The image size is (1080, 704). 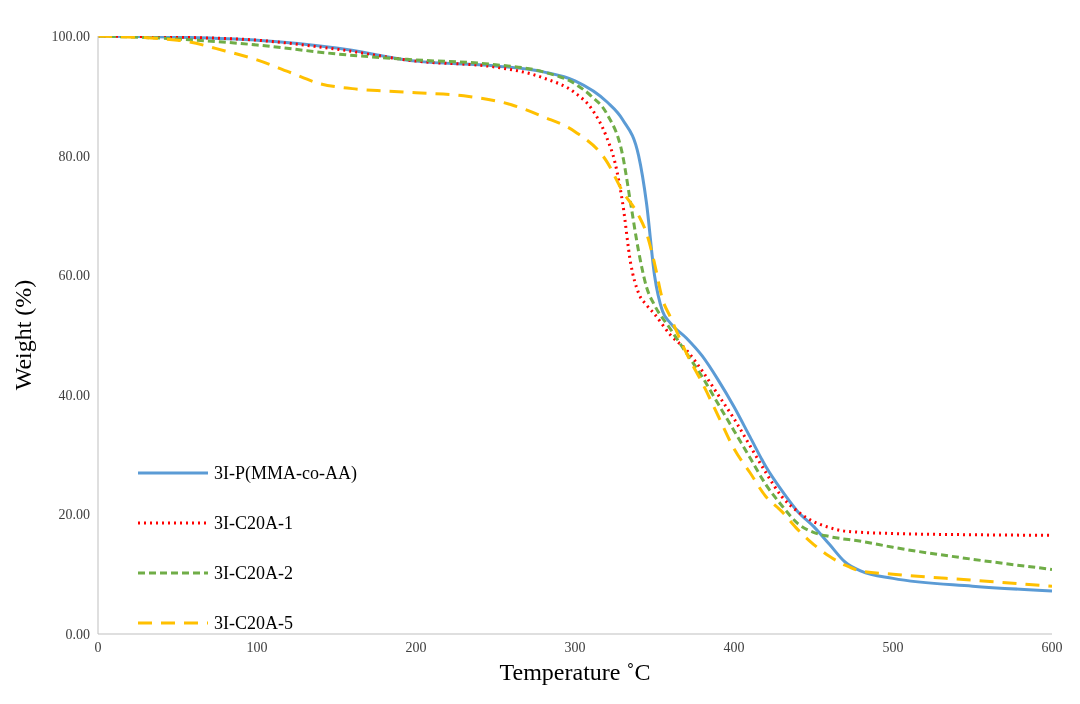 What do you see at coordinates (22, 335) in the screenshot?
I see `y-axis-title: Weight (%)` at bounding box center [22, 335].